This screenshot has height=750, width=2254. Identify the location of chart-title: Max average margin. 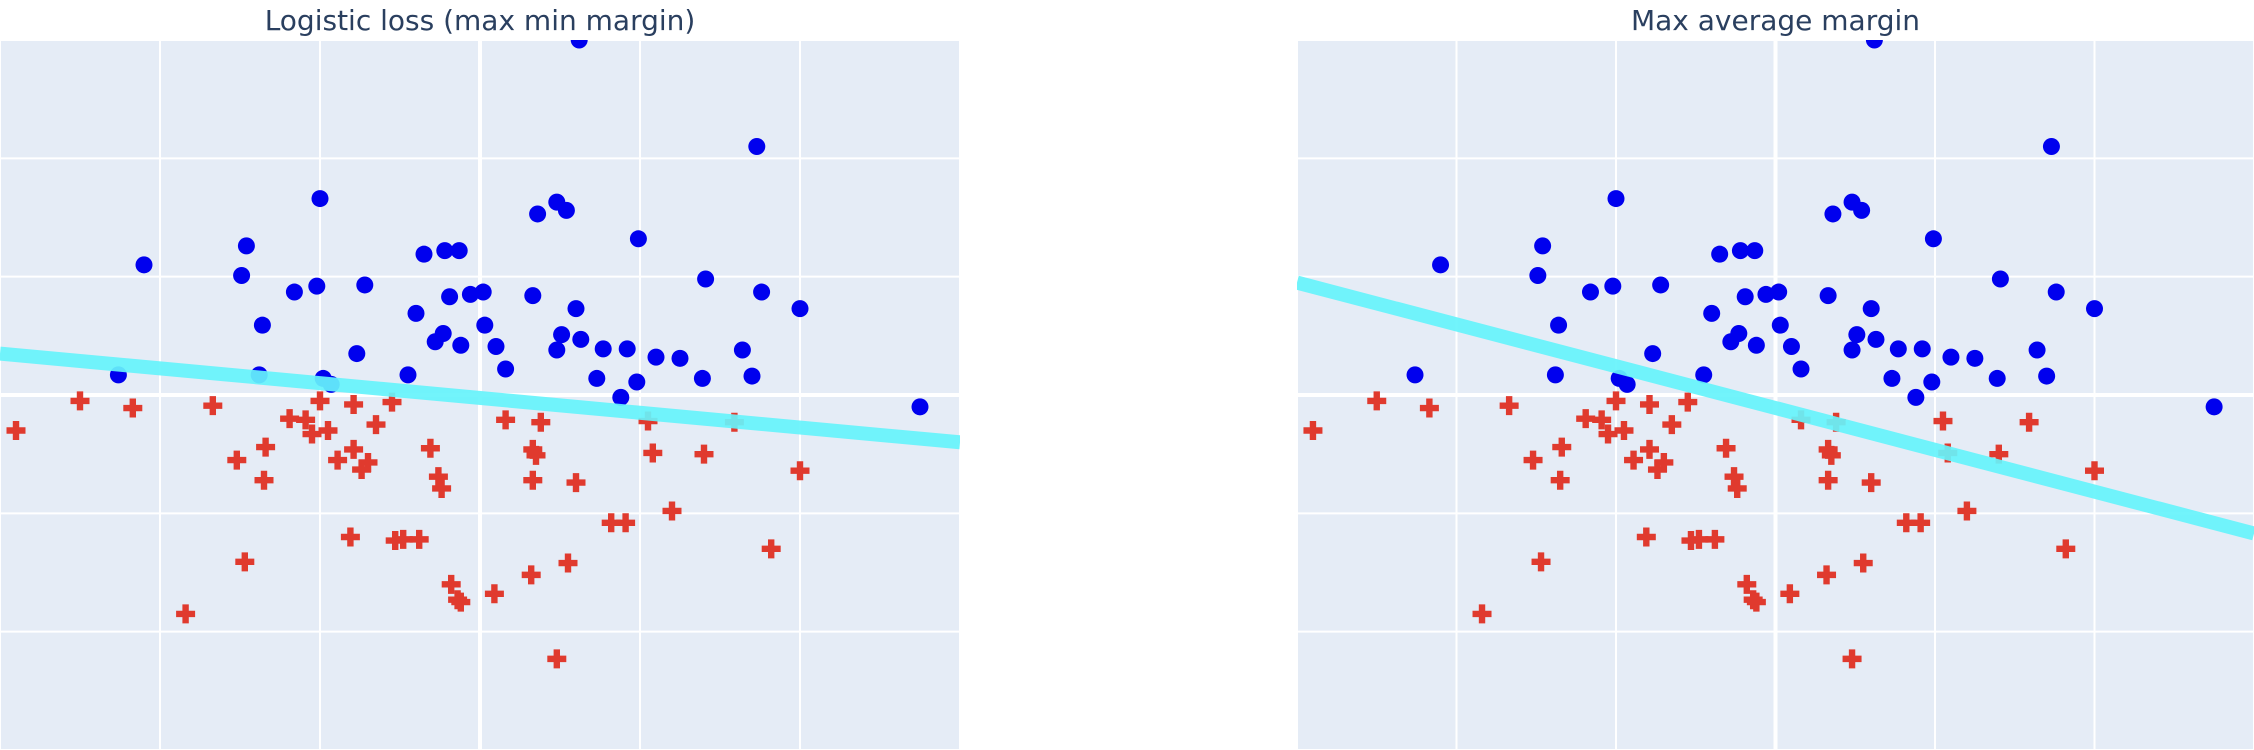
(1775, 20).